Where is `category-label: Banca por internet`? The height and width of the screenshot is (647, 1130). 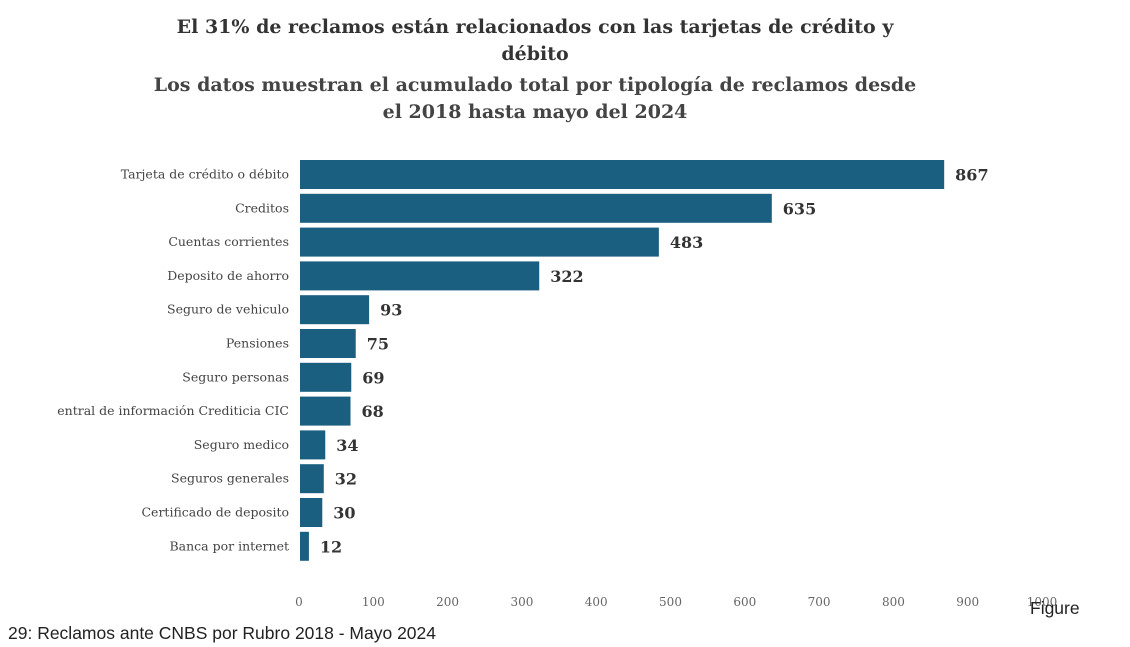
category-label: Banca por internet is located at coordinates (229, 545).